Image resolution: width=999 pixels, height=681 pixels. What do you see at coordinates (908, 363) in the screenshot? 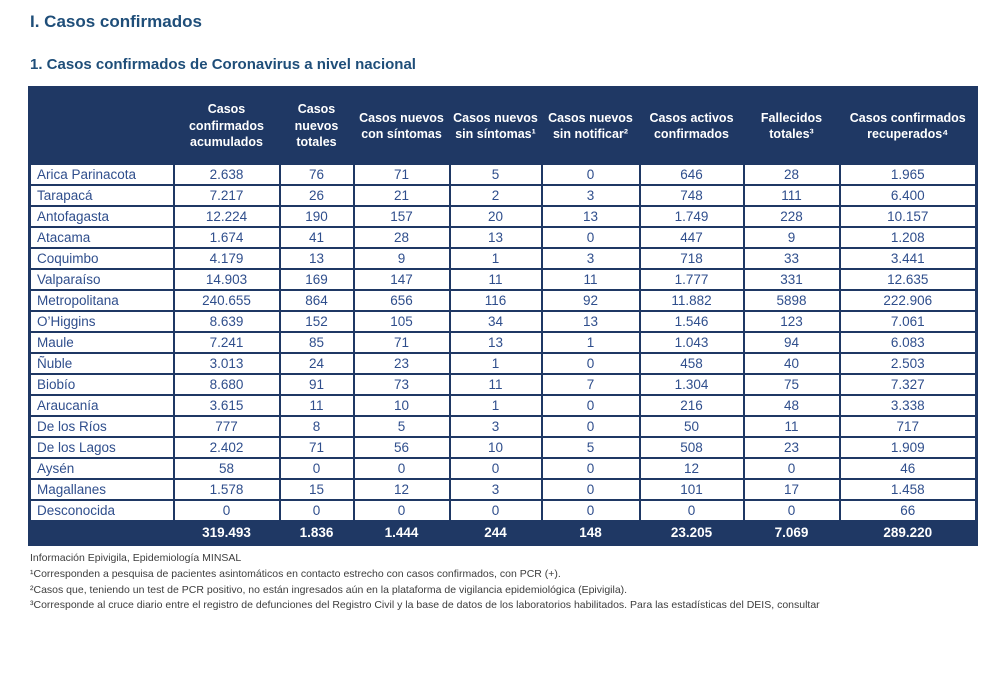
I see `cell-value: 2.503` at bounding box center [908, 363].